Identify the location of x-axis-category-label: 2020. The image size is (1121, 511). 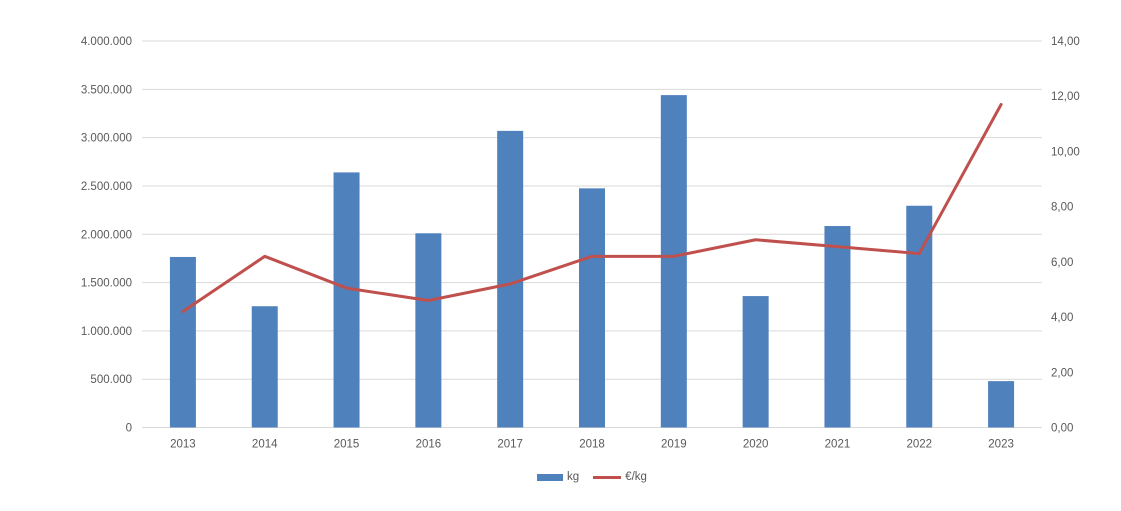
(756, 445).